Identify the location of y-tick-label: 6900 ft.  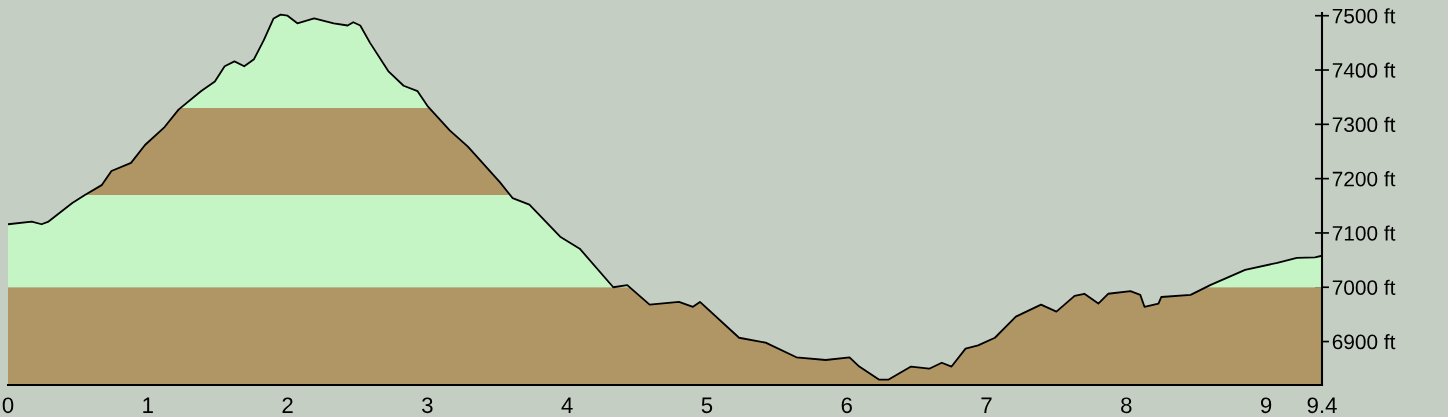
(1364, 342).